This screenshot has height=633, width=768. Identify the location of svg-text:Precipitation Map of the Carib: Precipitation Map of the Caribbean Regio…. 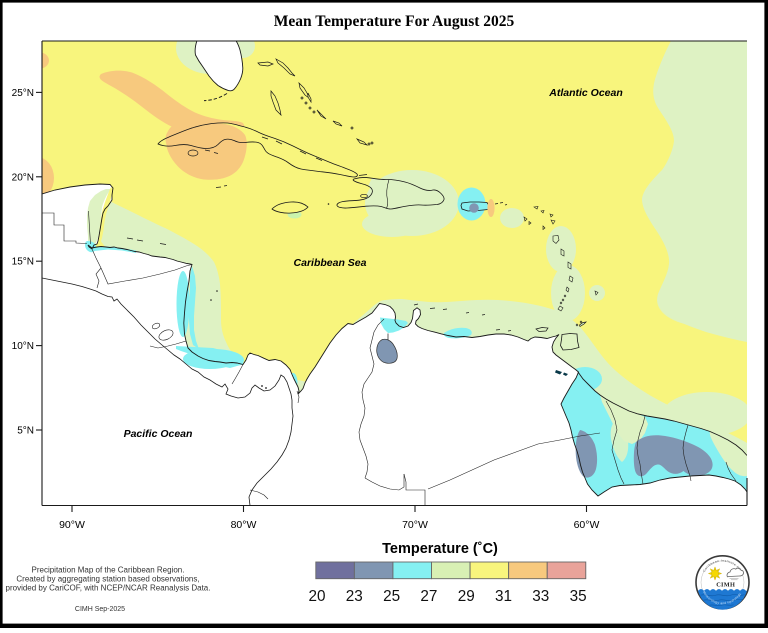
(108, 570).